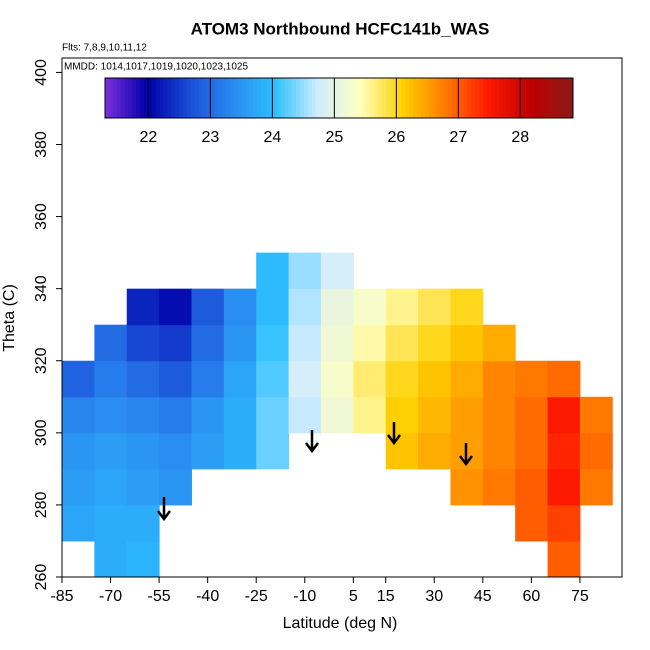  Describe the element at coordinates (520, 137) in the screenshot. I see `colorbar-tick-label: 28` at that location.